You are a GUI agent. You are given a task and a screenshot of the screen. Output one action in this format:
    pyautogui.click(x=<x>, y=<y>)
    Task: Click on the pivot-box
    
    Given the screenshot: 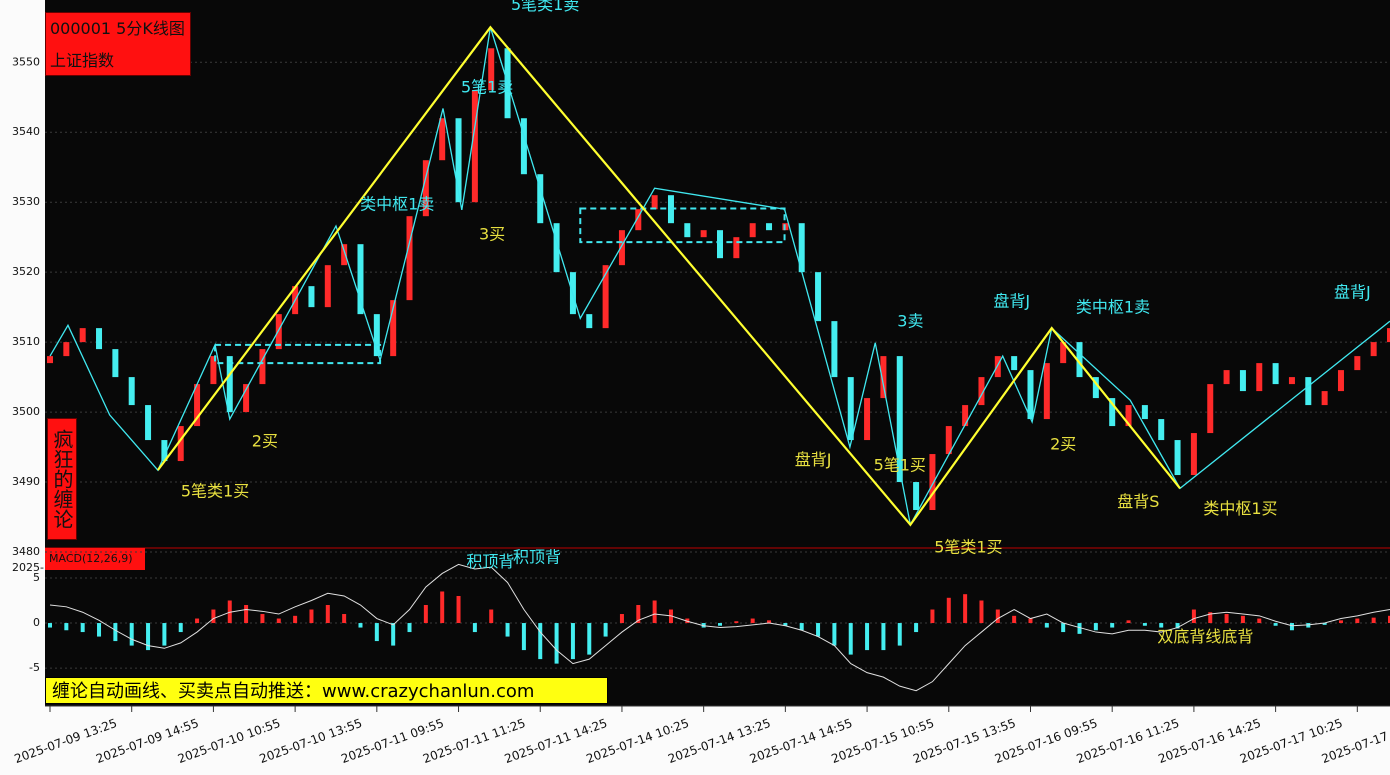 What is the action you would take?
    pyautogui.click(x=298, y=354)
    